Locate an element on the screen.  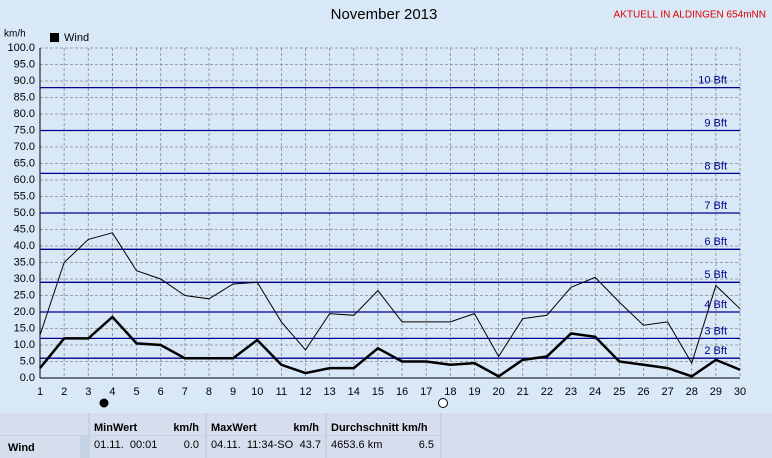
y-tick-label: 30.0 is located at coordinates (24, 279).